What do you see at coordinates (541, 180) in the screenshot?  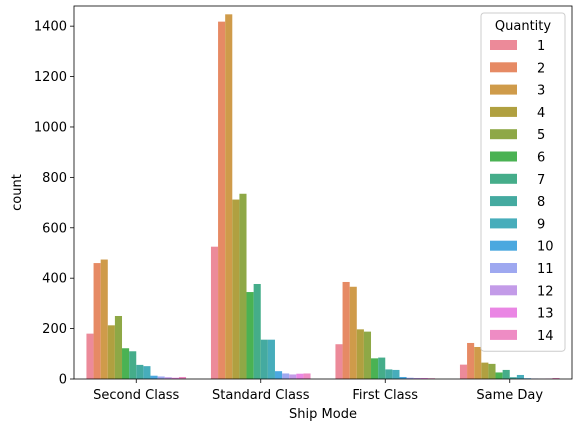 I see `legend-label: 7` at bounding box center [541, 180].